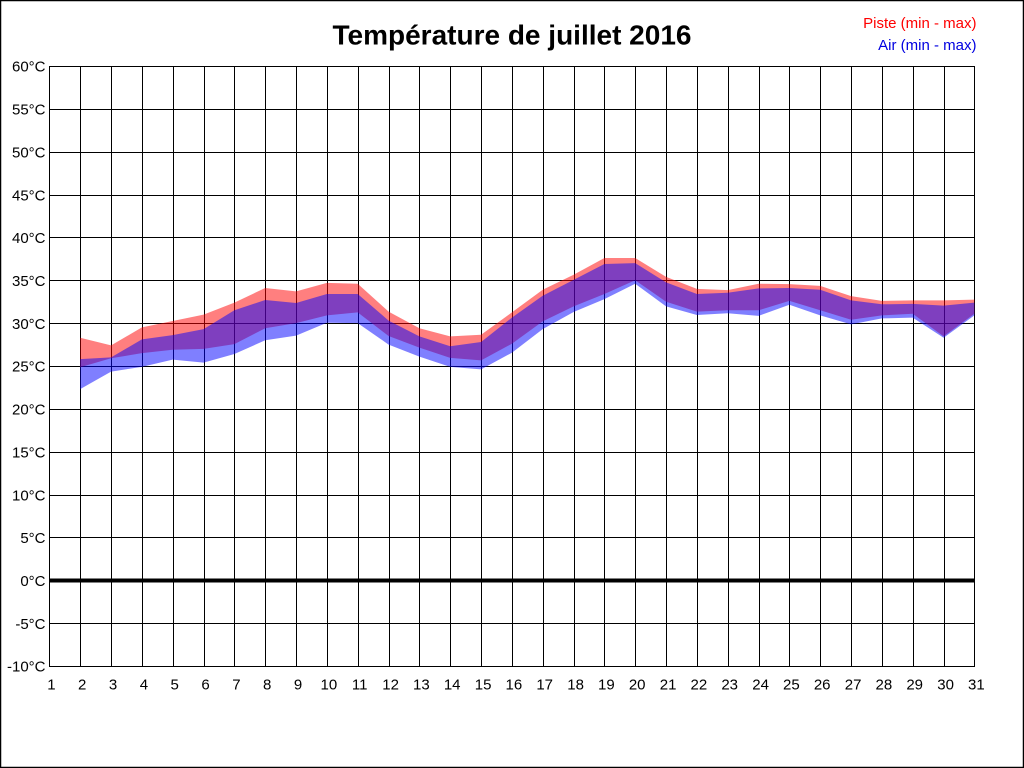 The width and height of the screenshot is (1024, 768). Describe the element at coordinates (236, 685) in the screenshot. I see `svg-text: 7` at that location.